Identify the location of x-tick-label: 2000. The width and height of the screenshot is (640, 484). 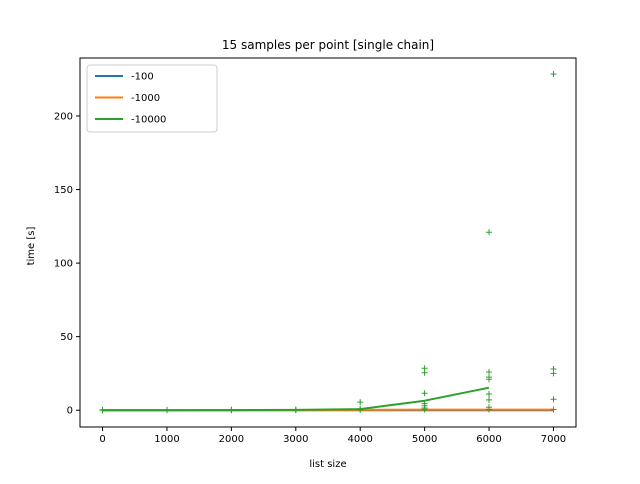
(231, 439).